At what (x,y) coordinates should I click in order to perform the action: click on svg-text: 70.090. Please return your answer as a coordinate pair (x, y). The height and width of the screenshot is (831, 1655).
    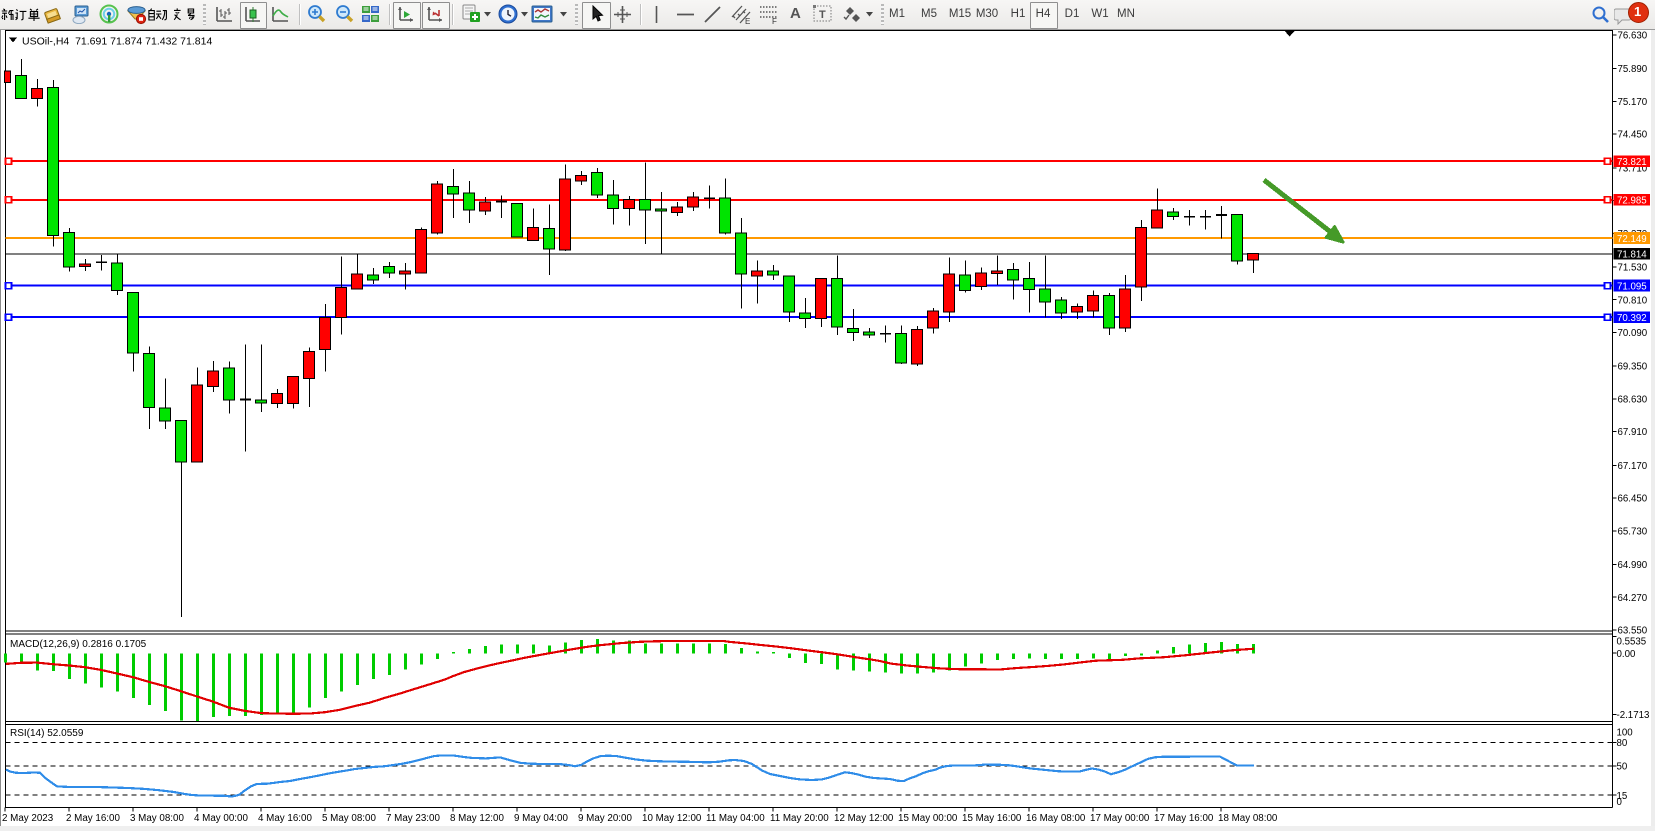
    Looking at the image, I should click on (1633, 333).